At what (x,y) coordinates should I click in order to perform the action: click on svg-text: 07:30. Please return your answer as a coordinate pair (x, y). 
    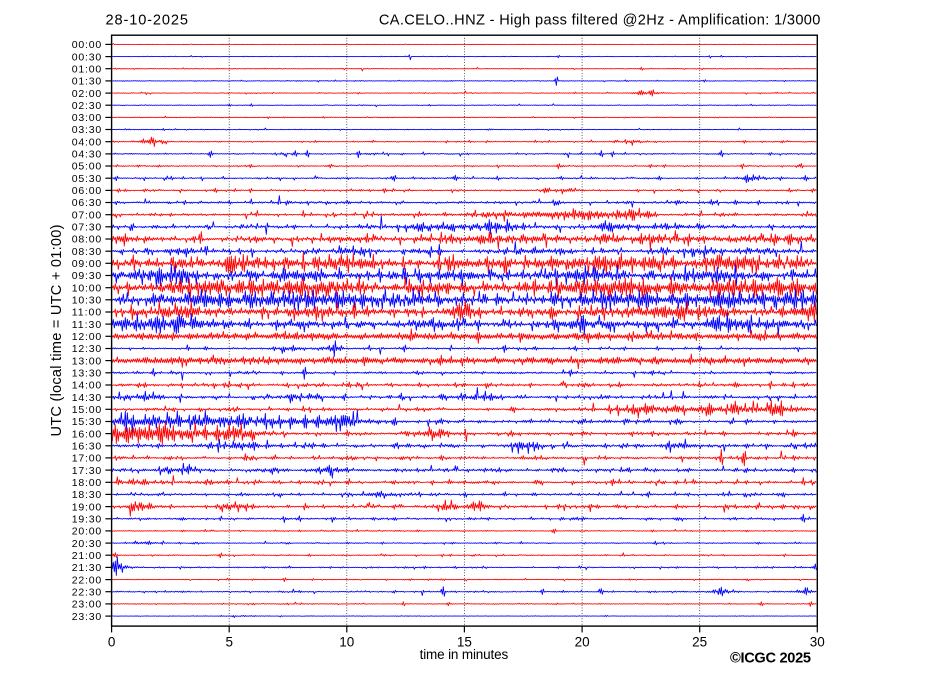
    Looking at the image, I should click on (87, 228).